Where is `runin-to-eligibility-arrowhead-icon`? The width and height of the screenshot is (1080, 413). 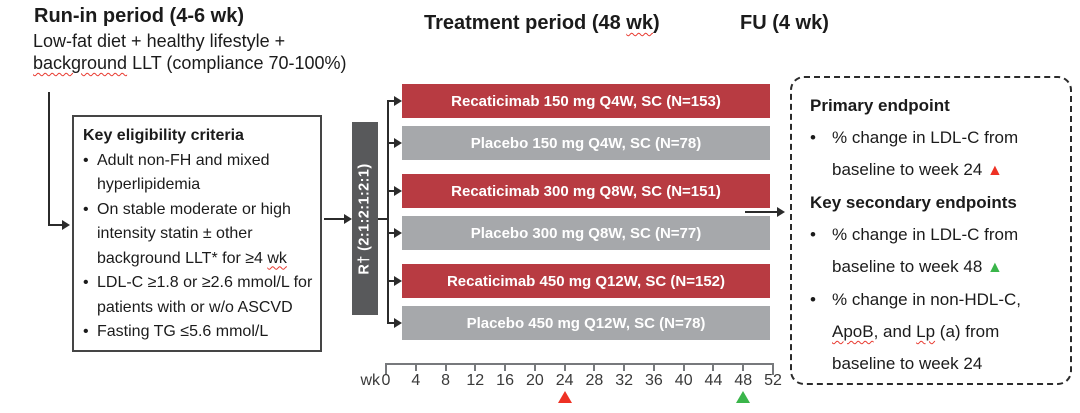
runin-to-eligibility-arrowhead-icon is located at coordinates (66, 225).